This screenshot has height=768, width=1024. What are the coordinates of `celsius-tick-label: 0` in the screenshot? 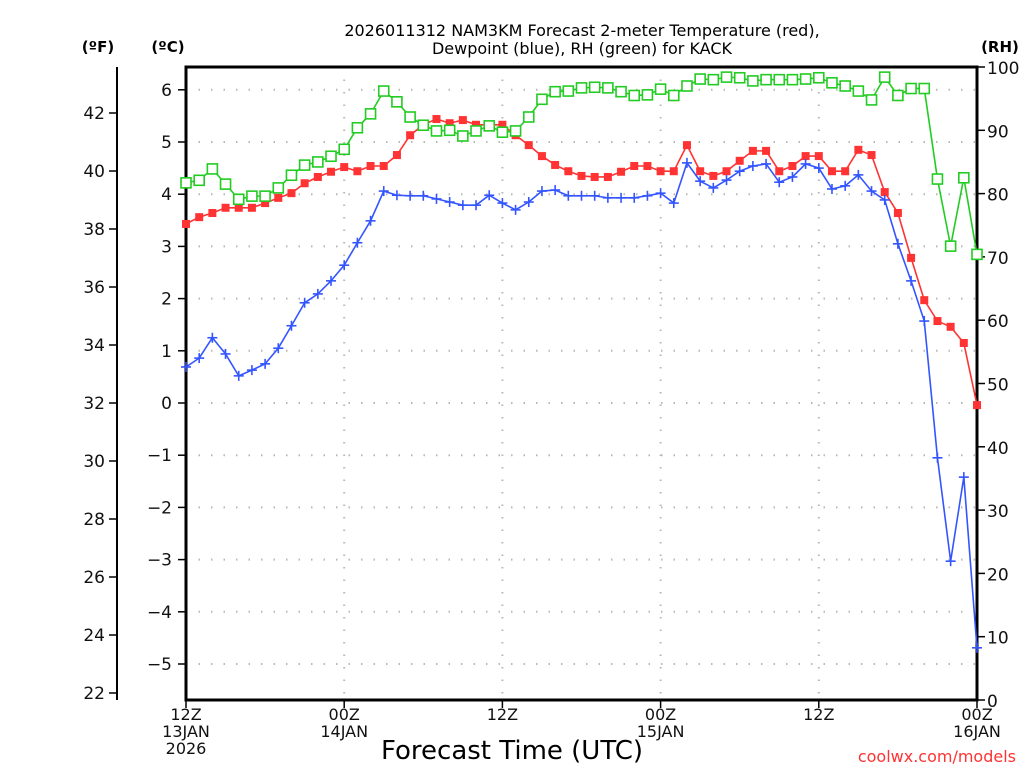 It's located at (166, 404).